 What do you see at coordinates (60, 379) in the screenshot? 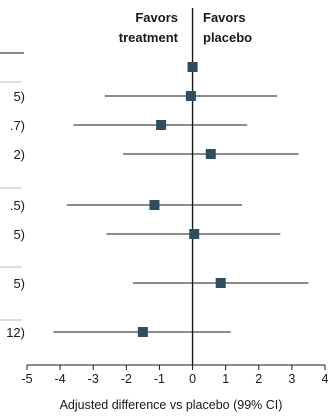
I see `x-tick-label: -4` at bounding box center [60, 379].